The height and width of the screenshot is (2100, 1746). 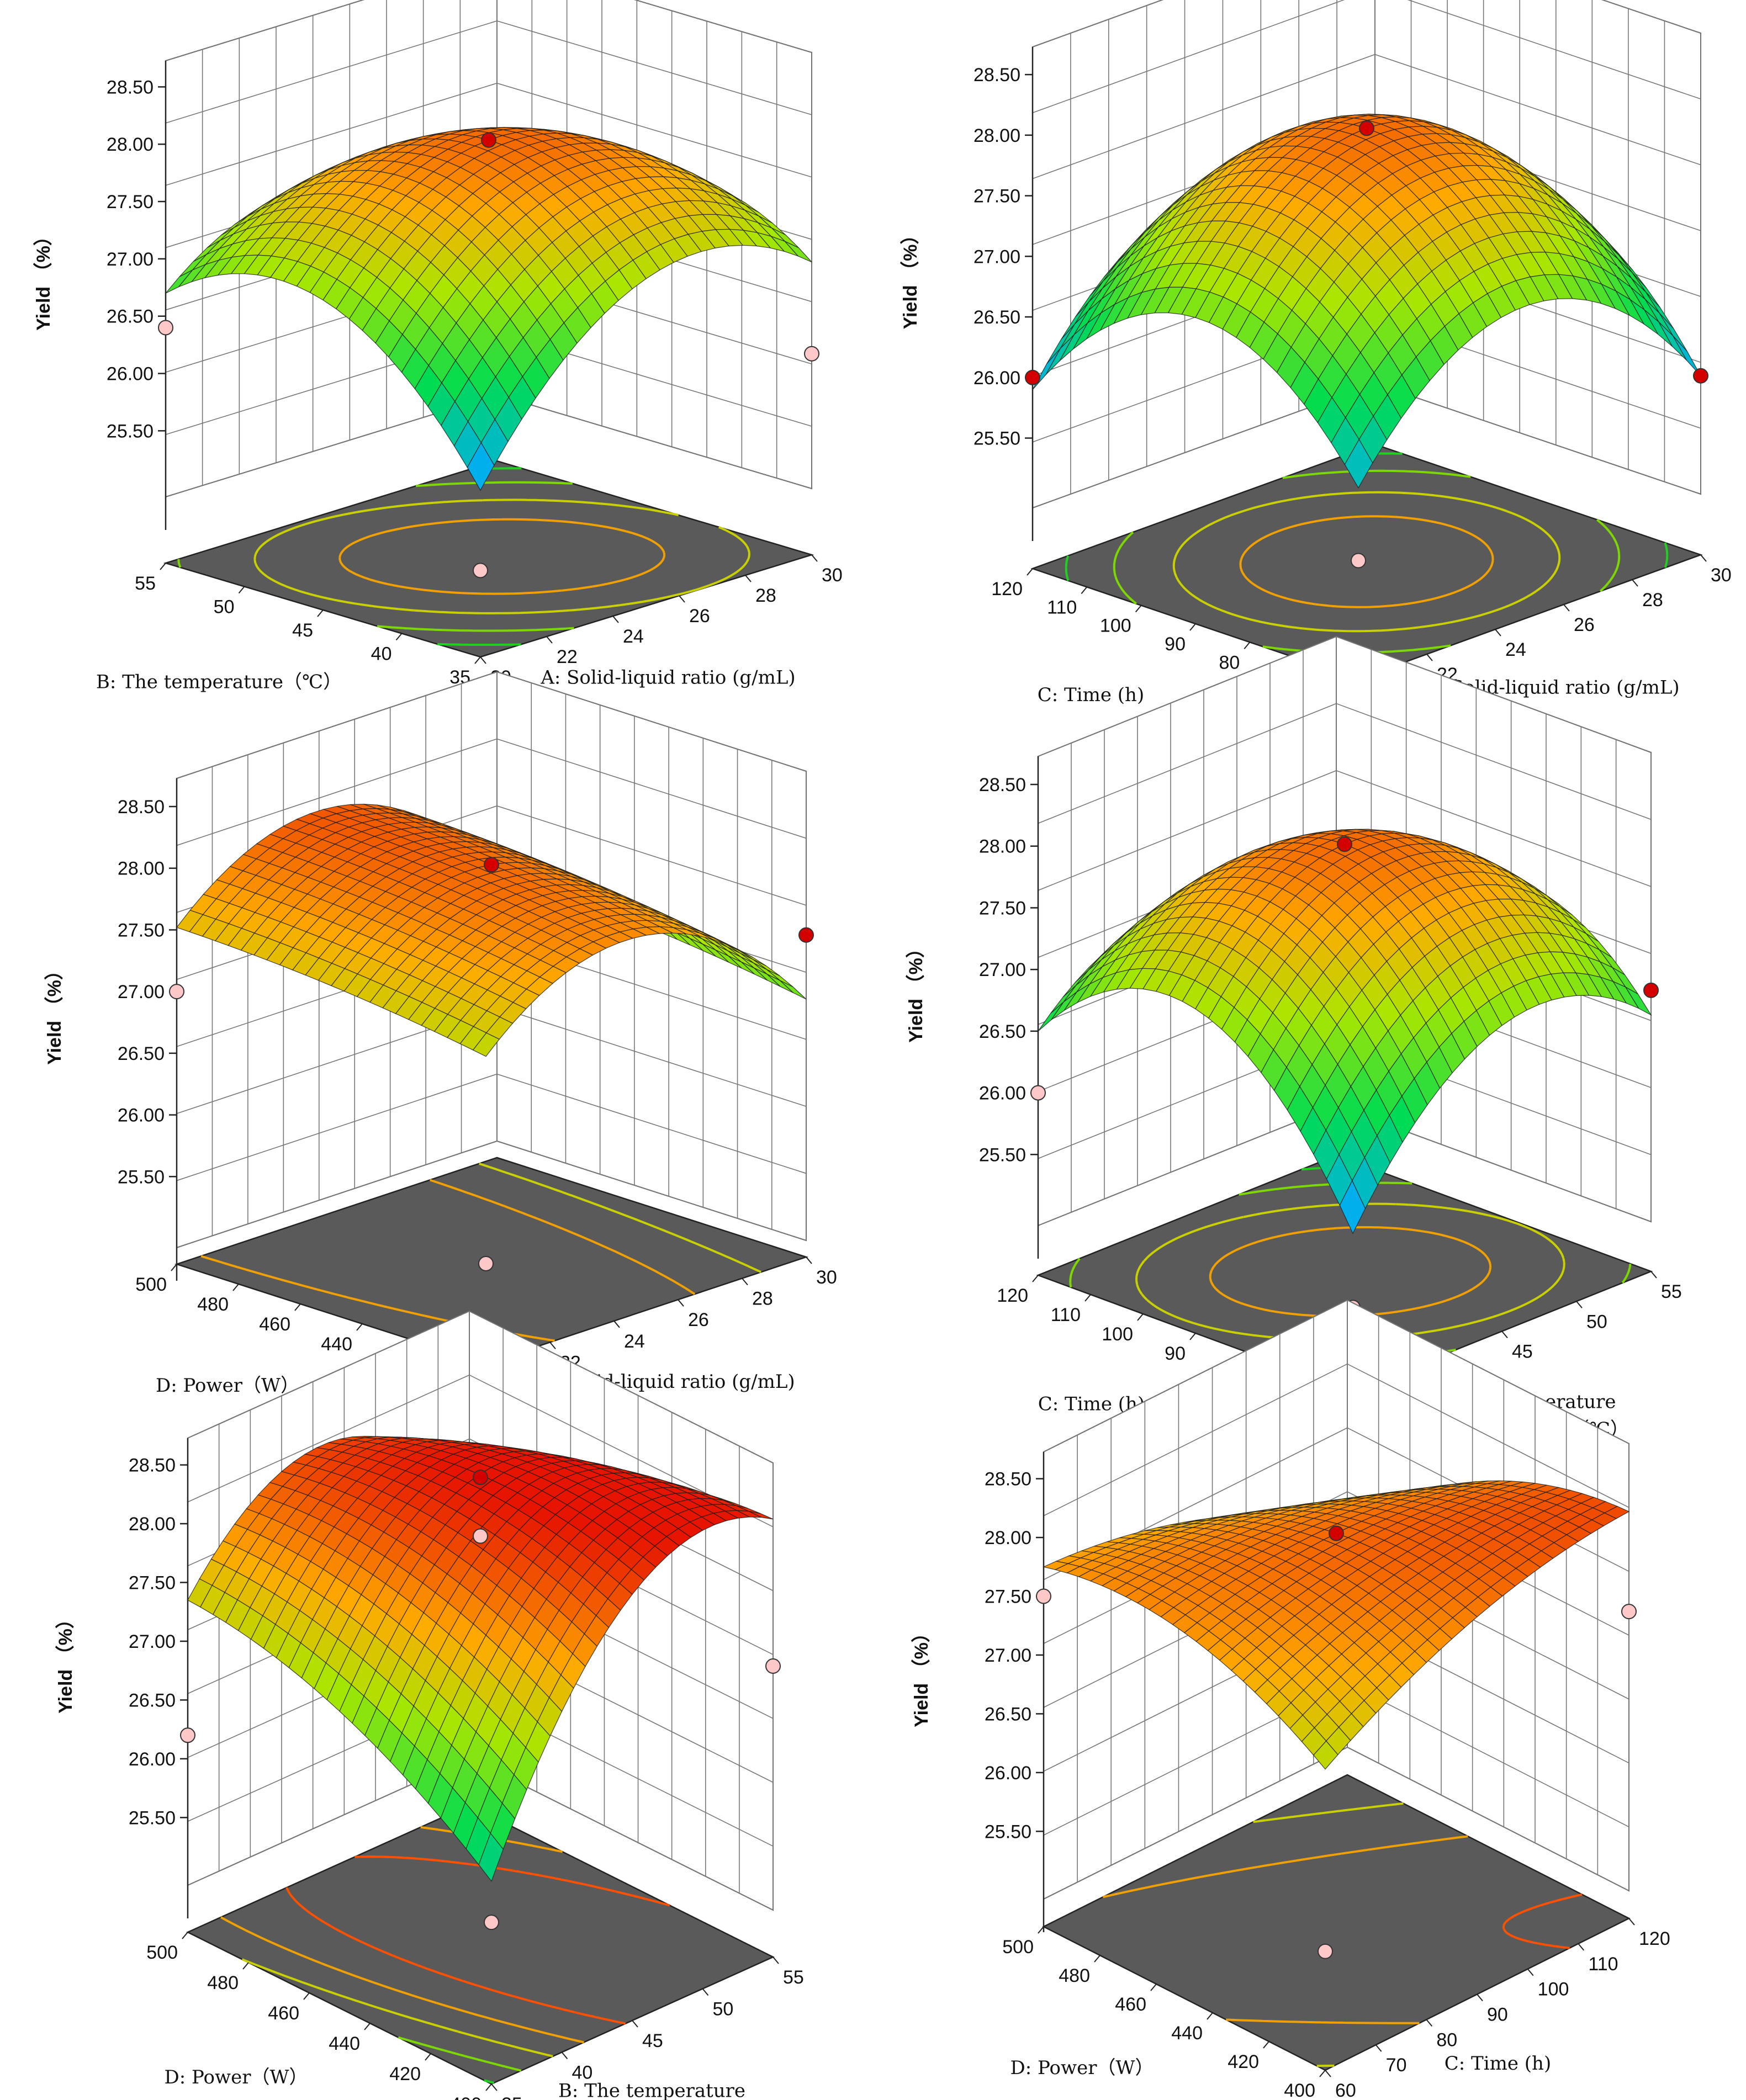 What do you see at coordinates (793, 1977) in the screenshot?
I see `x-tick-label: 55` at bounding box center [793, 1977].